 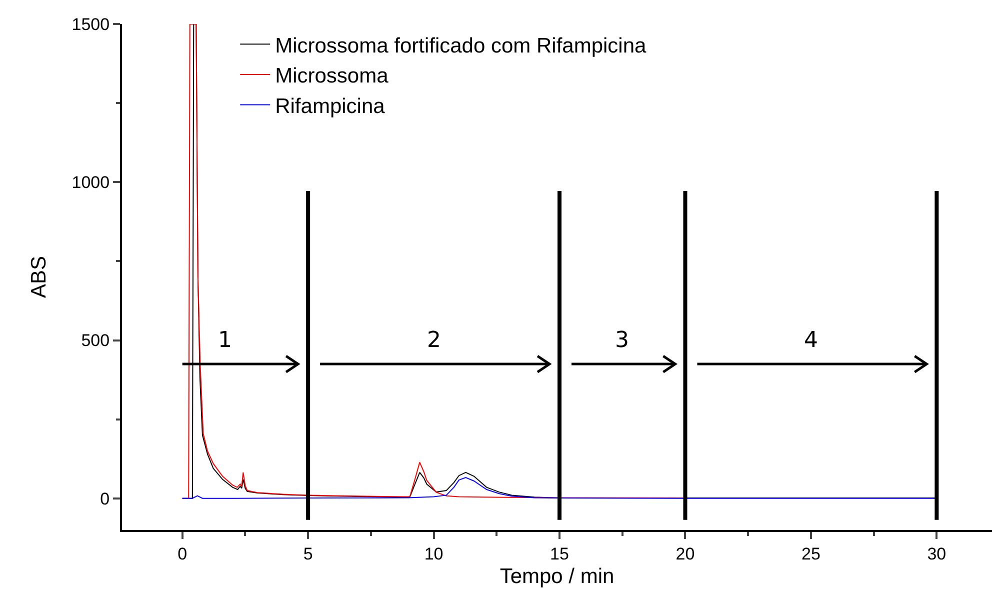 I want to click on x-tick-label: 5, so click(x=308, y=554).